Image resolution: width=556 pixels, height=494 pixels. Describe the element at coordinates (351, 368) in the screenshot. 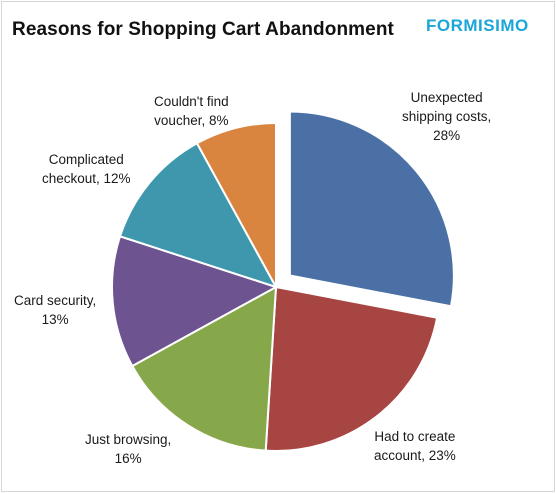

I see `pie-slice-had-to-create-account` at that location.